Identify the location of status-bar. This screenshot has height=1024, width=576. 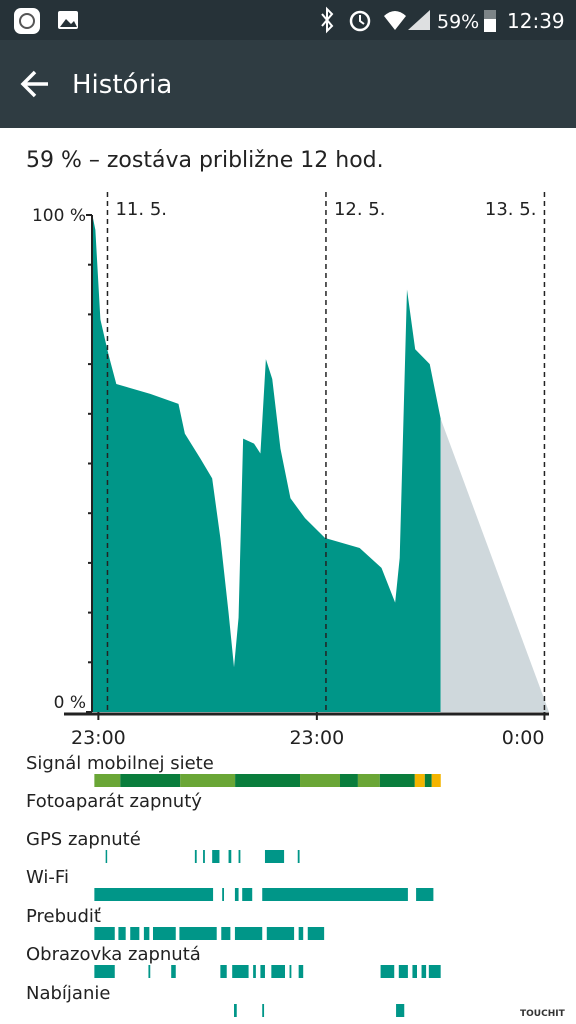
(288, 20).